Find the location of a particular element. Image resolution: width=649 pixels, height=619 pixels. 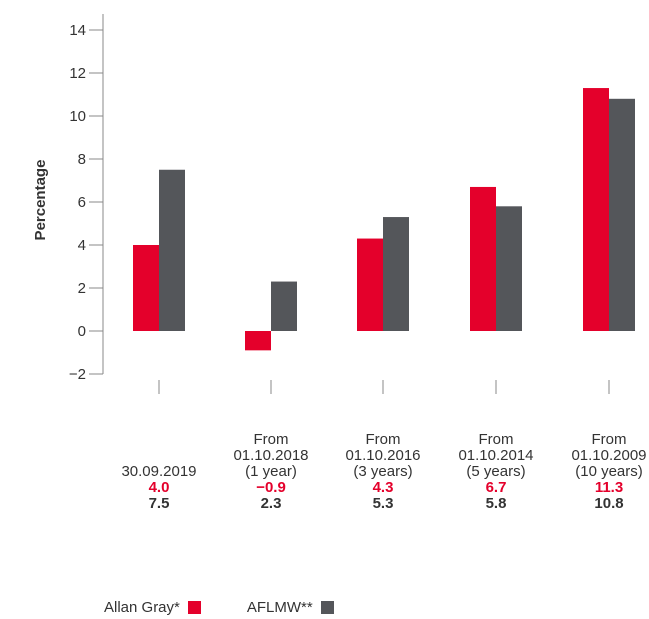

legend-swatch-allan-gray is located at coordinates (194, 607).